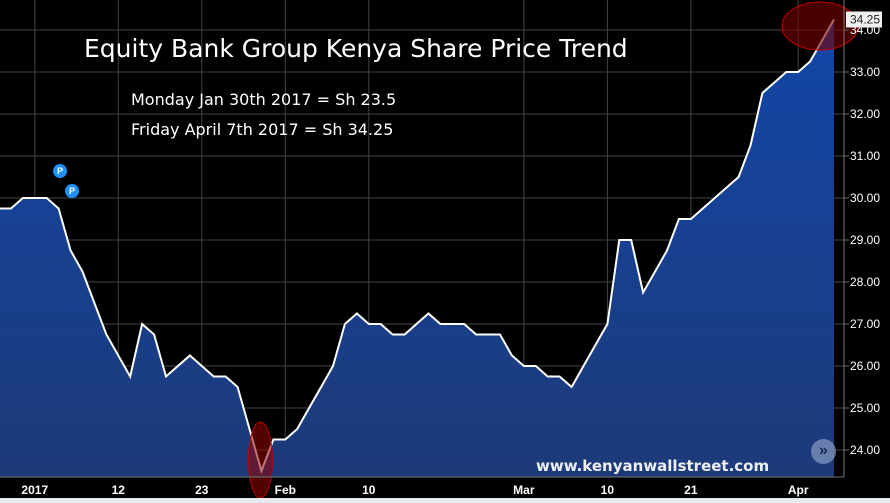 The image size is (890, 503). I want to click on annotation-high: Friday April 7th 2017 = Sh 34.25, so click(262, 129).